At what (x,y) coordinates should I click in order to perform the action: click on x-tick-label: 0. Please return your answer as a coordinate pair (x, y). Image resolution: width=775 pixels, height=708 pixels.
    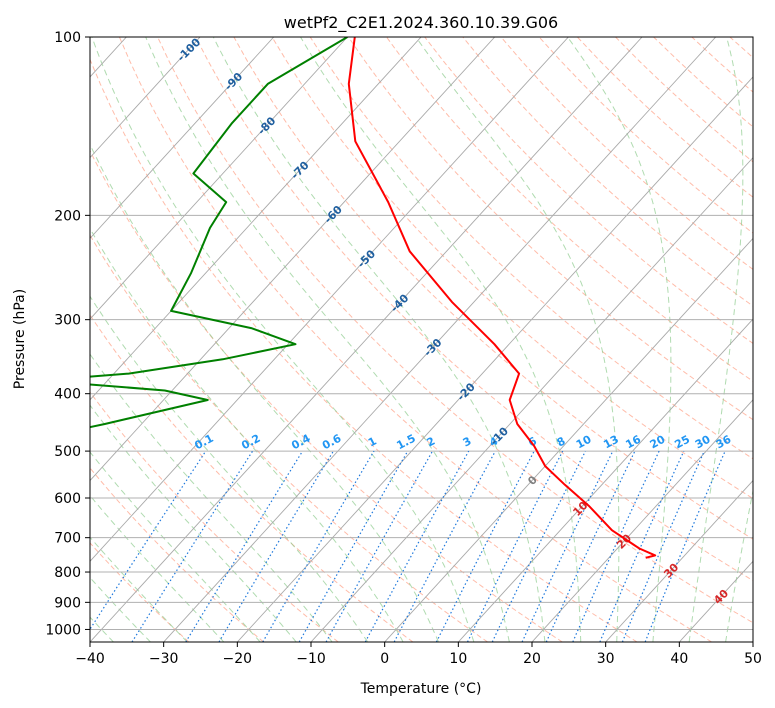
    Looking at the image, I should click on (384, 659).